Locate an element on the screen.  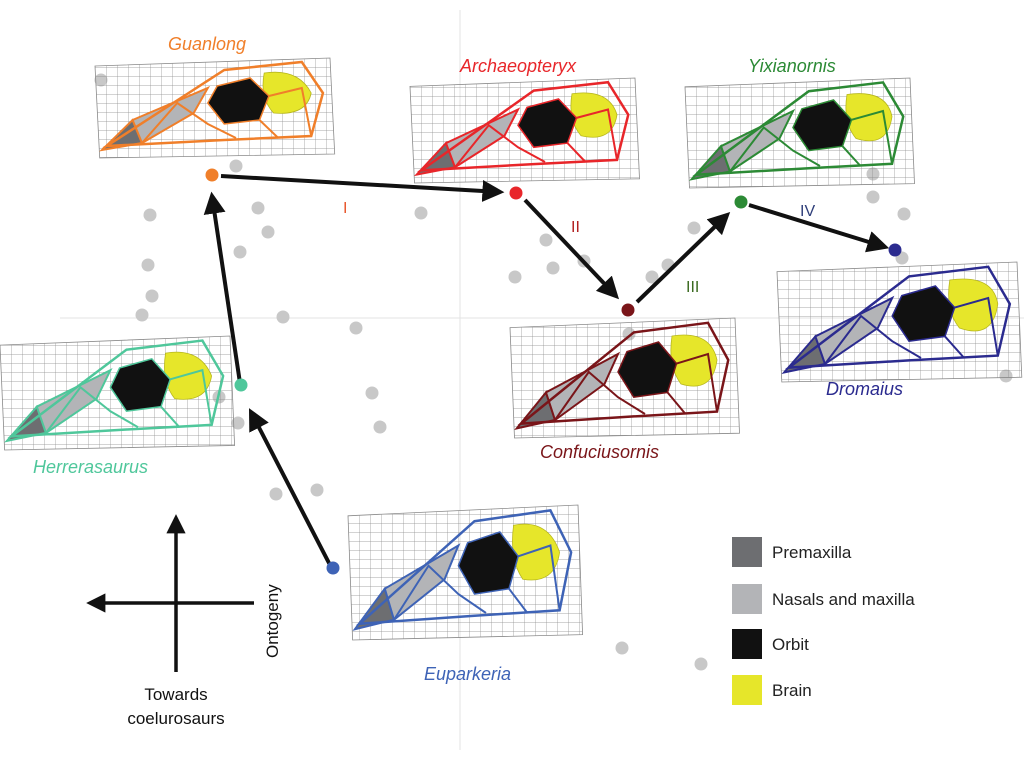
legend-label-orbit: Orbit is located at coordinates (790, 644).